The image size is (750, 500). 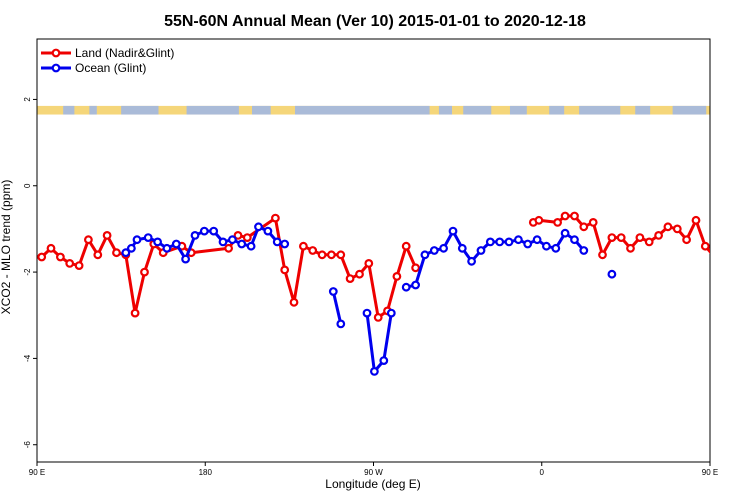 What do you see at coordinates (206, 472) in the screenshot?
I see `x-tick-label: 180` at bounding box center [206, 472].